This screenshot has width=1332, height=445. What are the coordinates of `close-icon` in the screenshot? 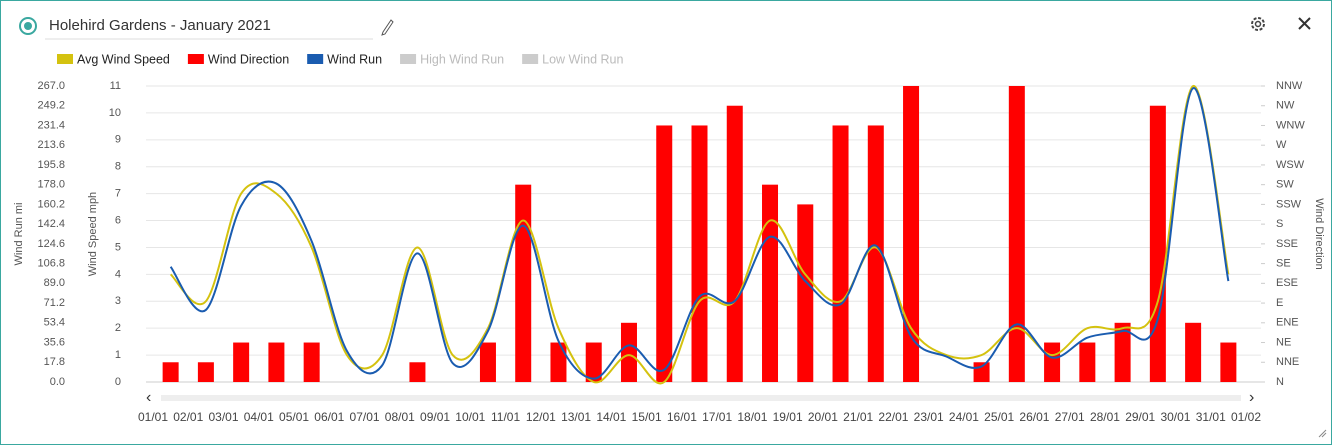 It's located at (1304, 23).